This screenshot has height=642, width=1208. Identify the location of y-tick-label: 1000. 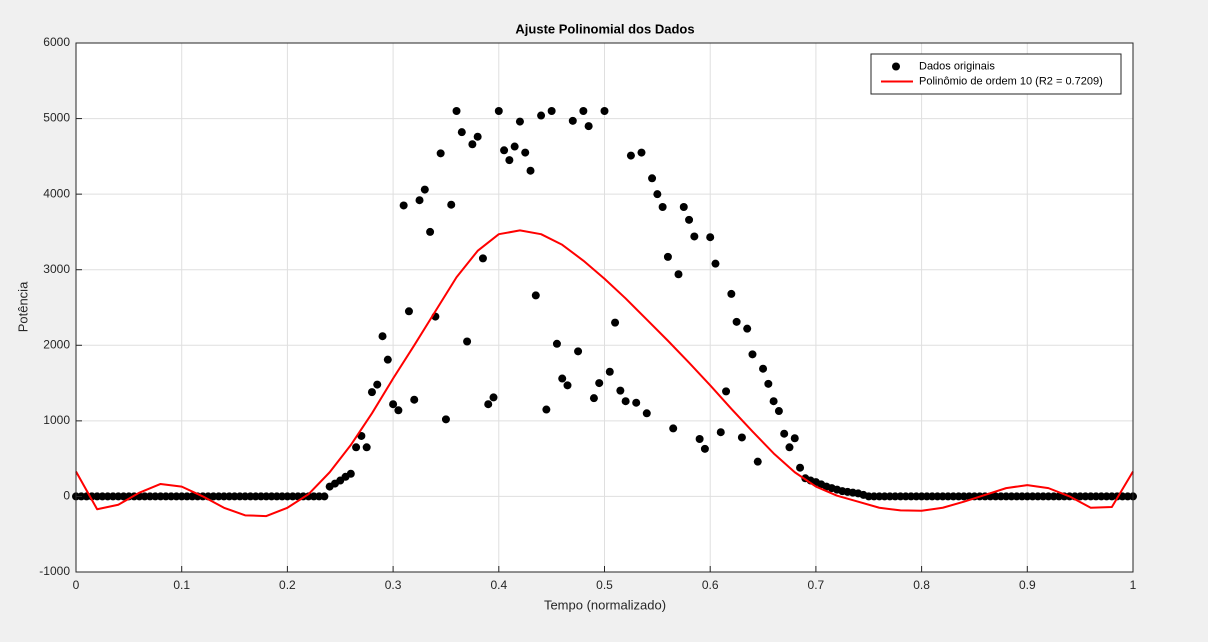
(56, 420).